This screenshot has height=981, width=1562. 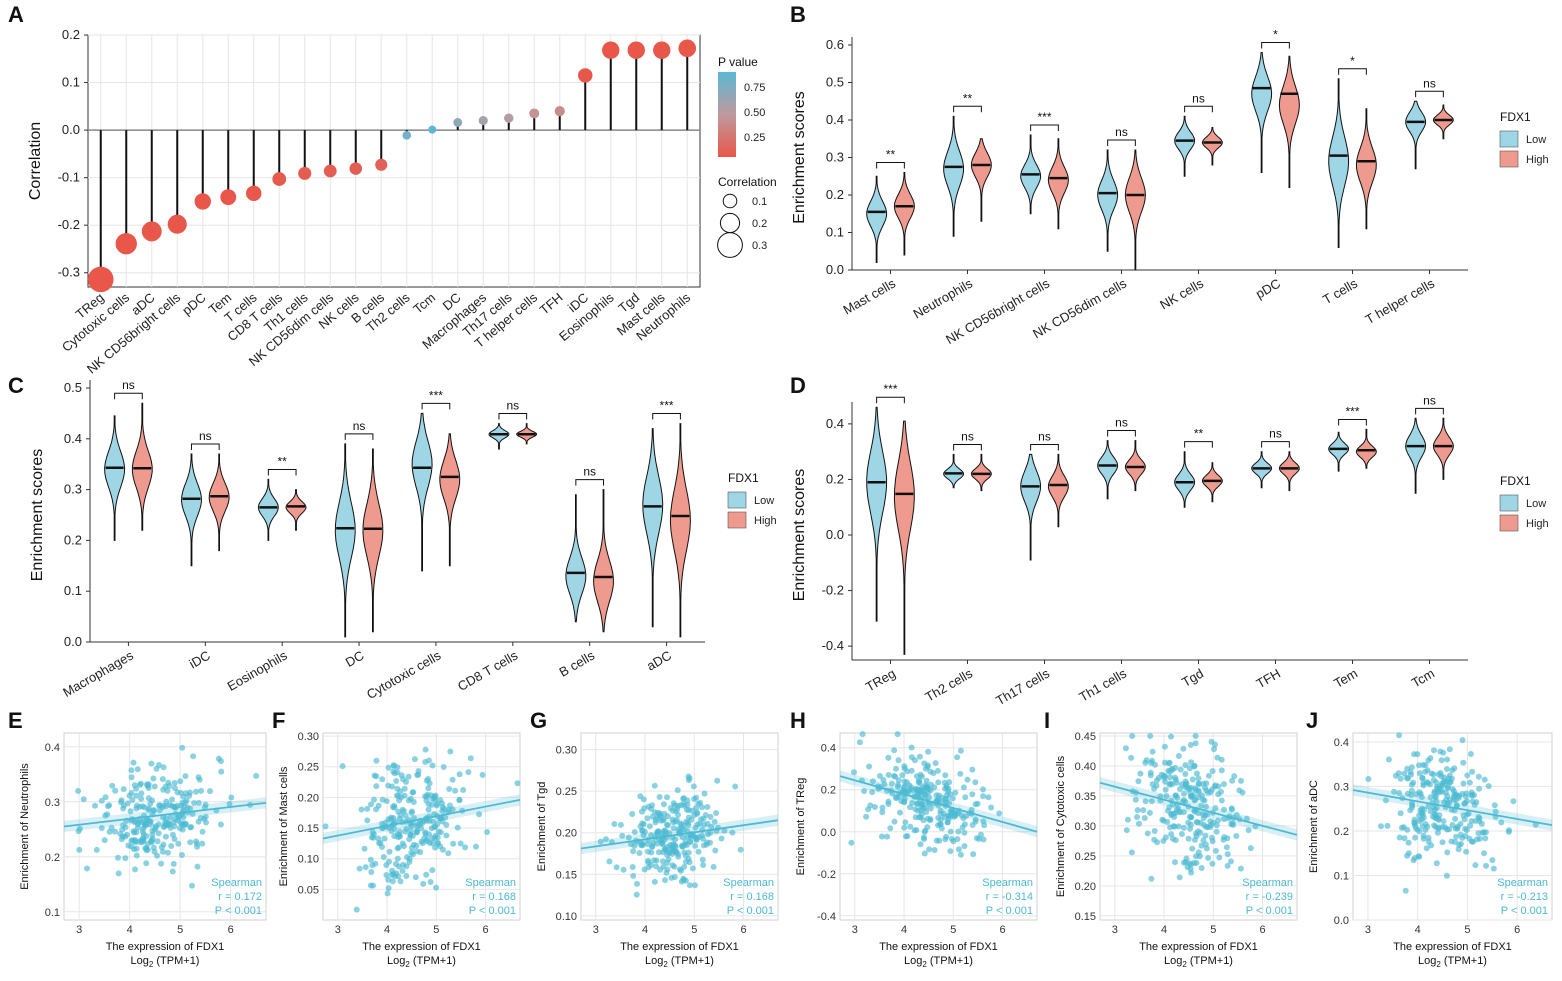 What do you see at coordinates (73, 539) in the screenshot?
I see `panel-c-ytick-label: 0.2` at bounding box center [73, 539].